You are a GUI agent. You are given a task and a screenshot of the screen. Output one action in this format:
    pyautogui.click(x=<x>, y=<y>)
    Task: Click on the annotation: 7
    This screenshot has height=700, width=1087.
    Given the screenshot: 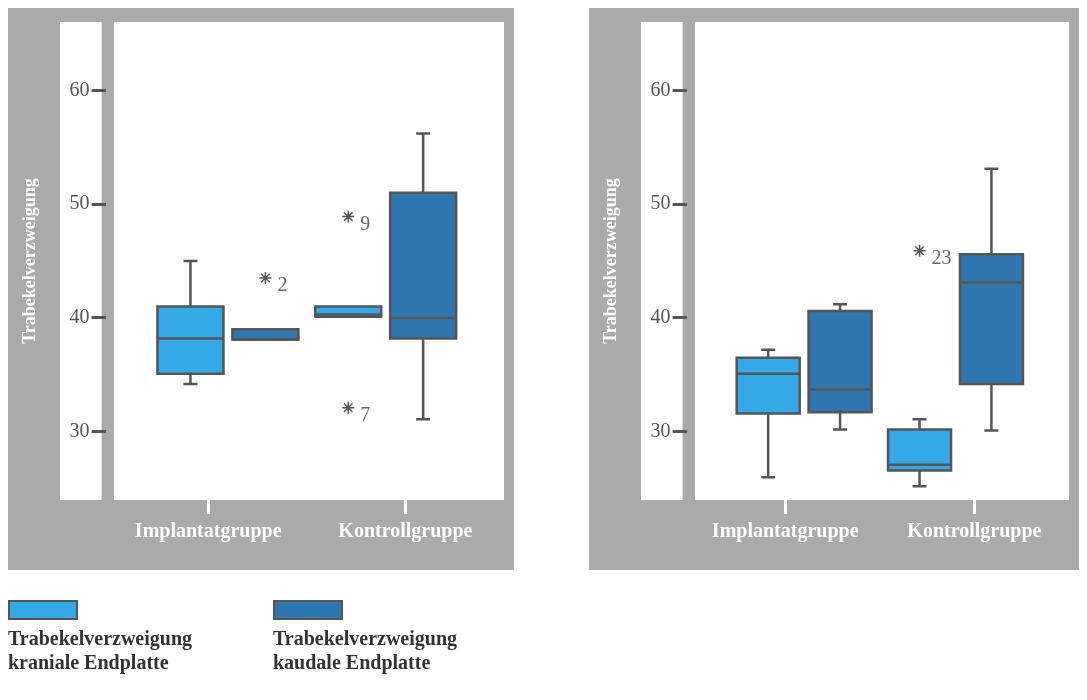 What is the action you would take?
    pyautogui.click(x=365, y=414)
    